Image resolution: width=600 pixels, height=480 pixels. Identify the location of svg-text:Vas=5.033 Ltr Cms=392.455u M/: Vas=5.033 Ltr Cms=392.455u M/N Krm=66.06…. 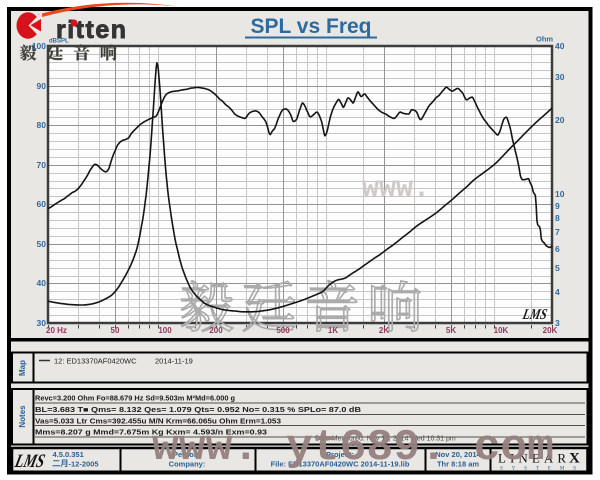
(158, 421).